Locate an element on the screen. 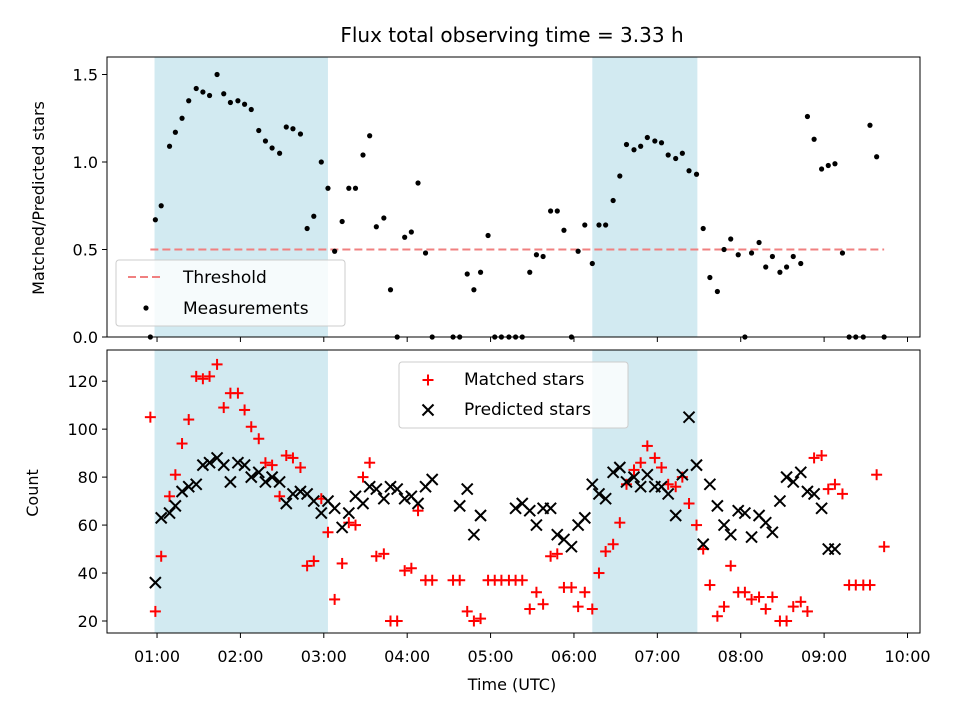 The height and width of the screenshot is (720, 960). bottom-y-axis-label: Count is located at coordinates (32, 493).